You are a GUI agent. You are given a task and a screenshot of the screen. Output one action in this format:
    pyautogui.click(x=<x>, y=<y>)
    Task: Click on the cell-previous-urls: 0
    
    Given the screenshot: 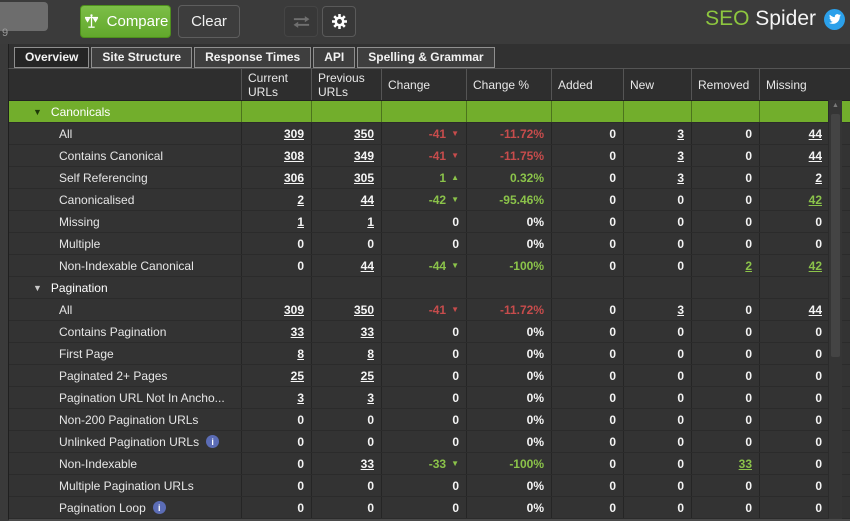 What is the action you would take?
    pyautogui.click(x=346, y=419)
    